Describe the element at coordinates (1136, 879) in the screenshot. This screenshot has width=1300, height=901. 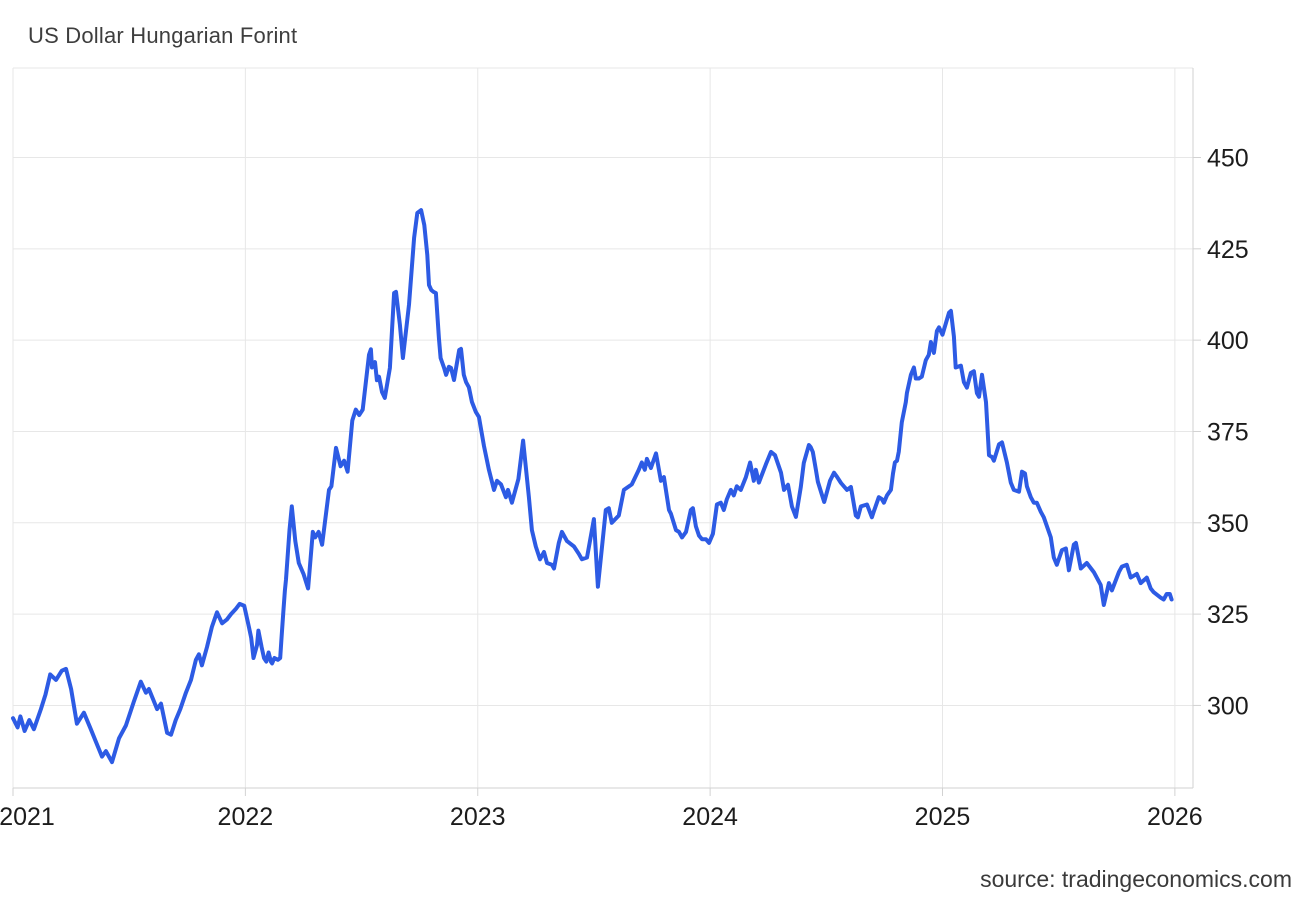
I see `source-credit: source: tradingeconomics.com` at that location.